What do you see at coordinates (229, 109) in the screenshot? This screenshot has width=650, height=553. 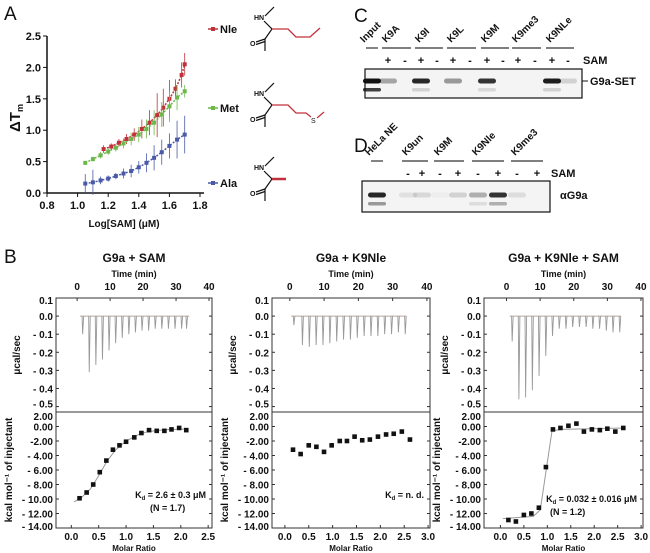 I see `legend-label-met: Met` at bounding box center [229, 109].